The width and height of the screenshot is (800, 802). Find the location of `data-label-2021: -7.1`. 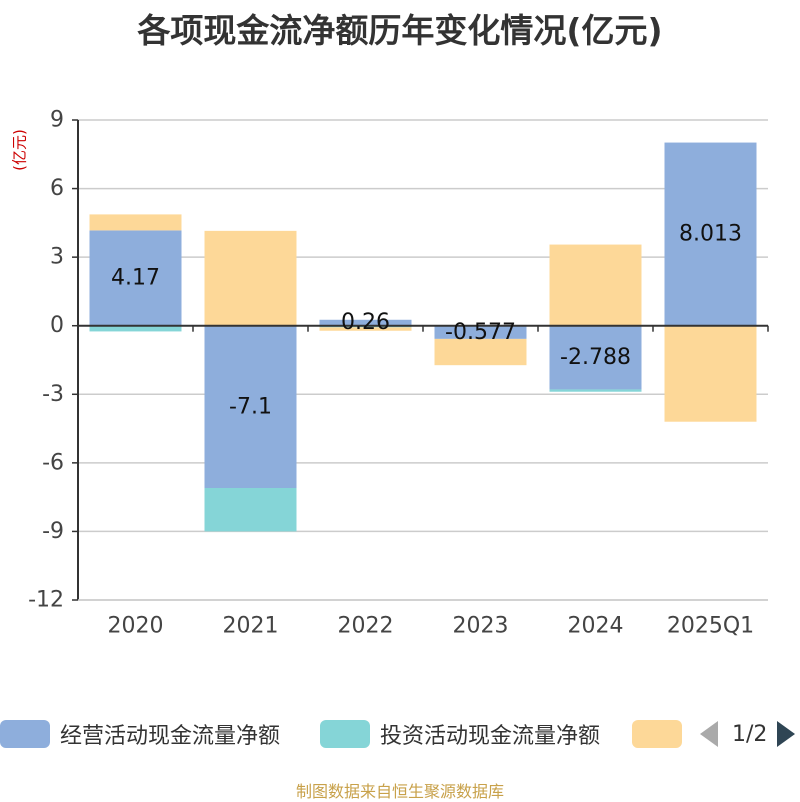

data-label-2021: -7.1 is located at coordinates (250, 406).